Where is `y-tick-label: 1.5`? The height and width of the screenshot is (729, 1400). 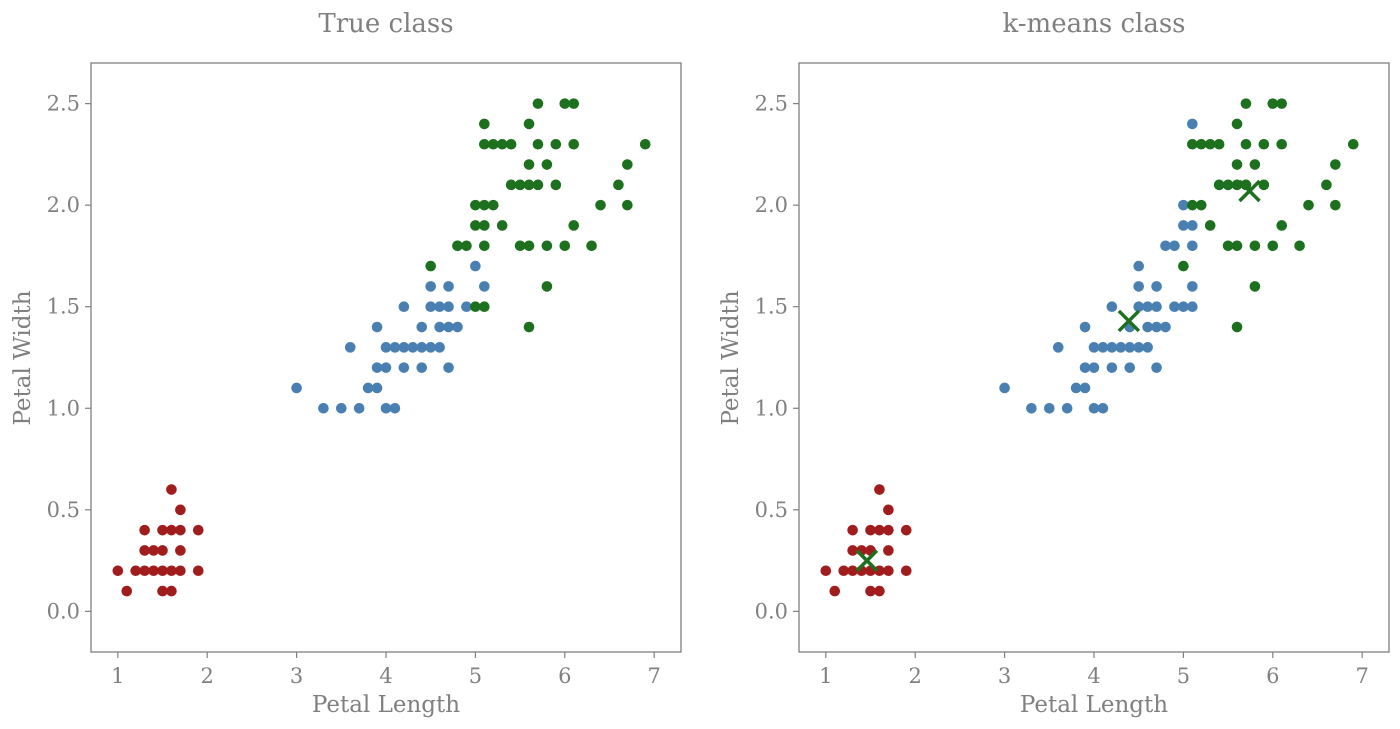 y-tick-label: 1.5 is located at coordinates (771, 307).